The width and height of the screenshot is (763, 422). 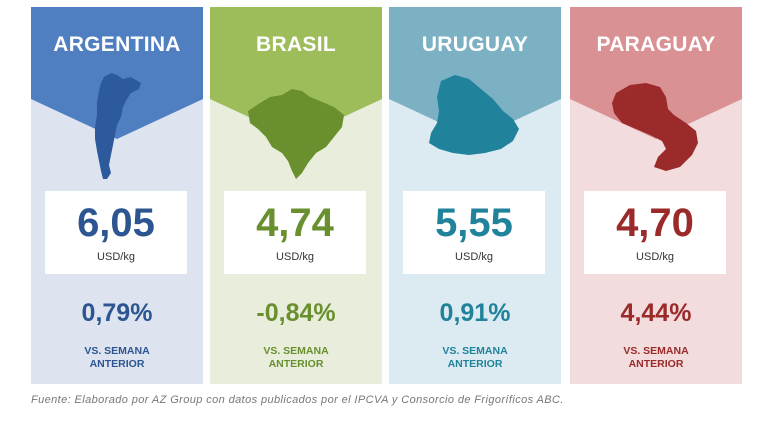 What do you see at coordinates (475, 313) in the screenshot?
I see `weekly-change: 0,91%` at bounding box center [475, 313].